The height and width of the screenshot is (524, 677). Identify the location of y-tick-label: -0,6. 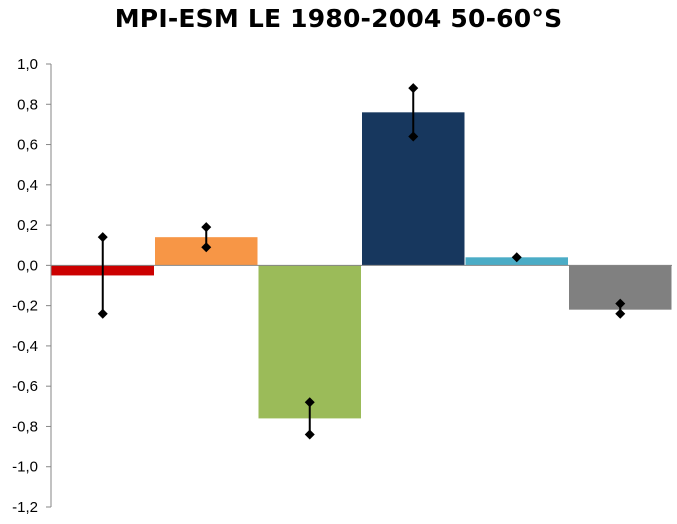
(25, 386).